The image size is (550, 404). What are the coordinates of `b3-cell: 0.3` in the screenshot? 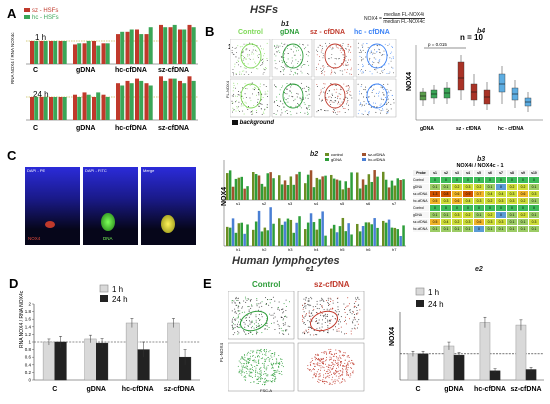 It's located at (446, 201).